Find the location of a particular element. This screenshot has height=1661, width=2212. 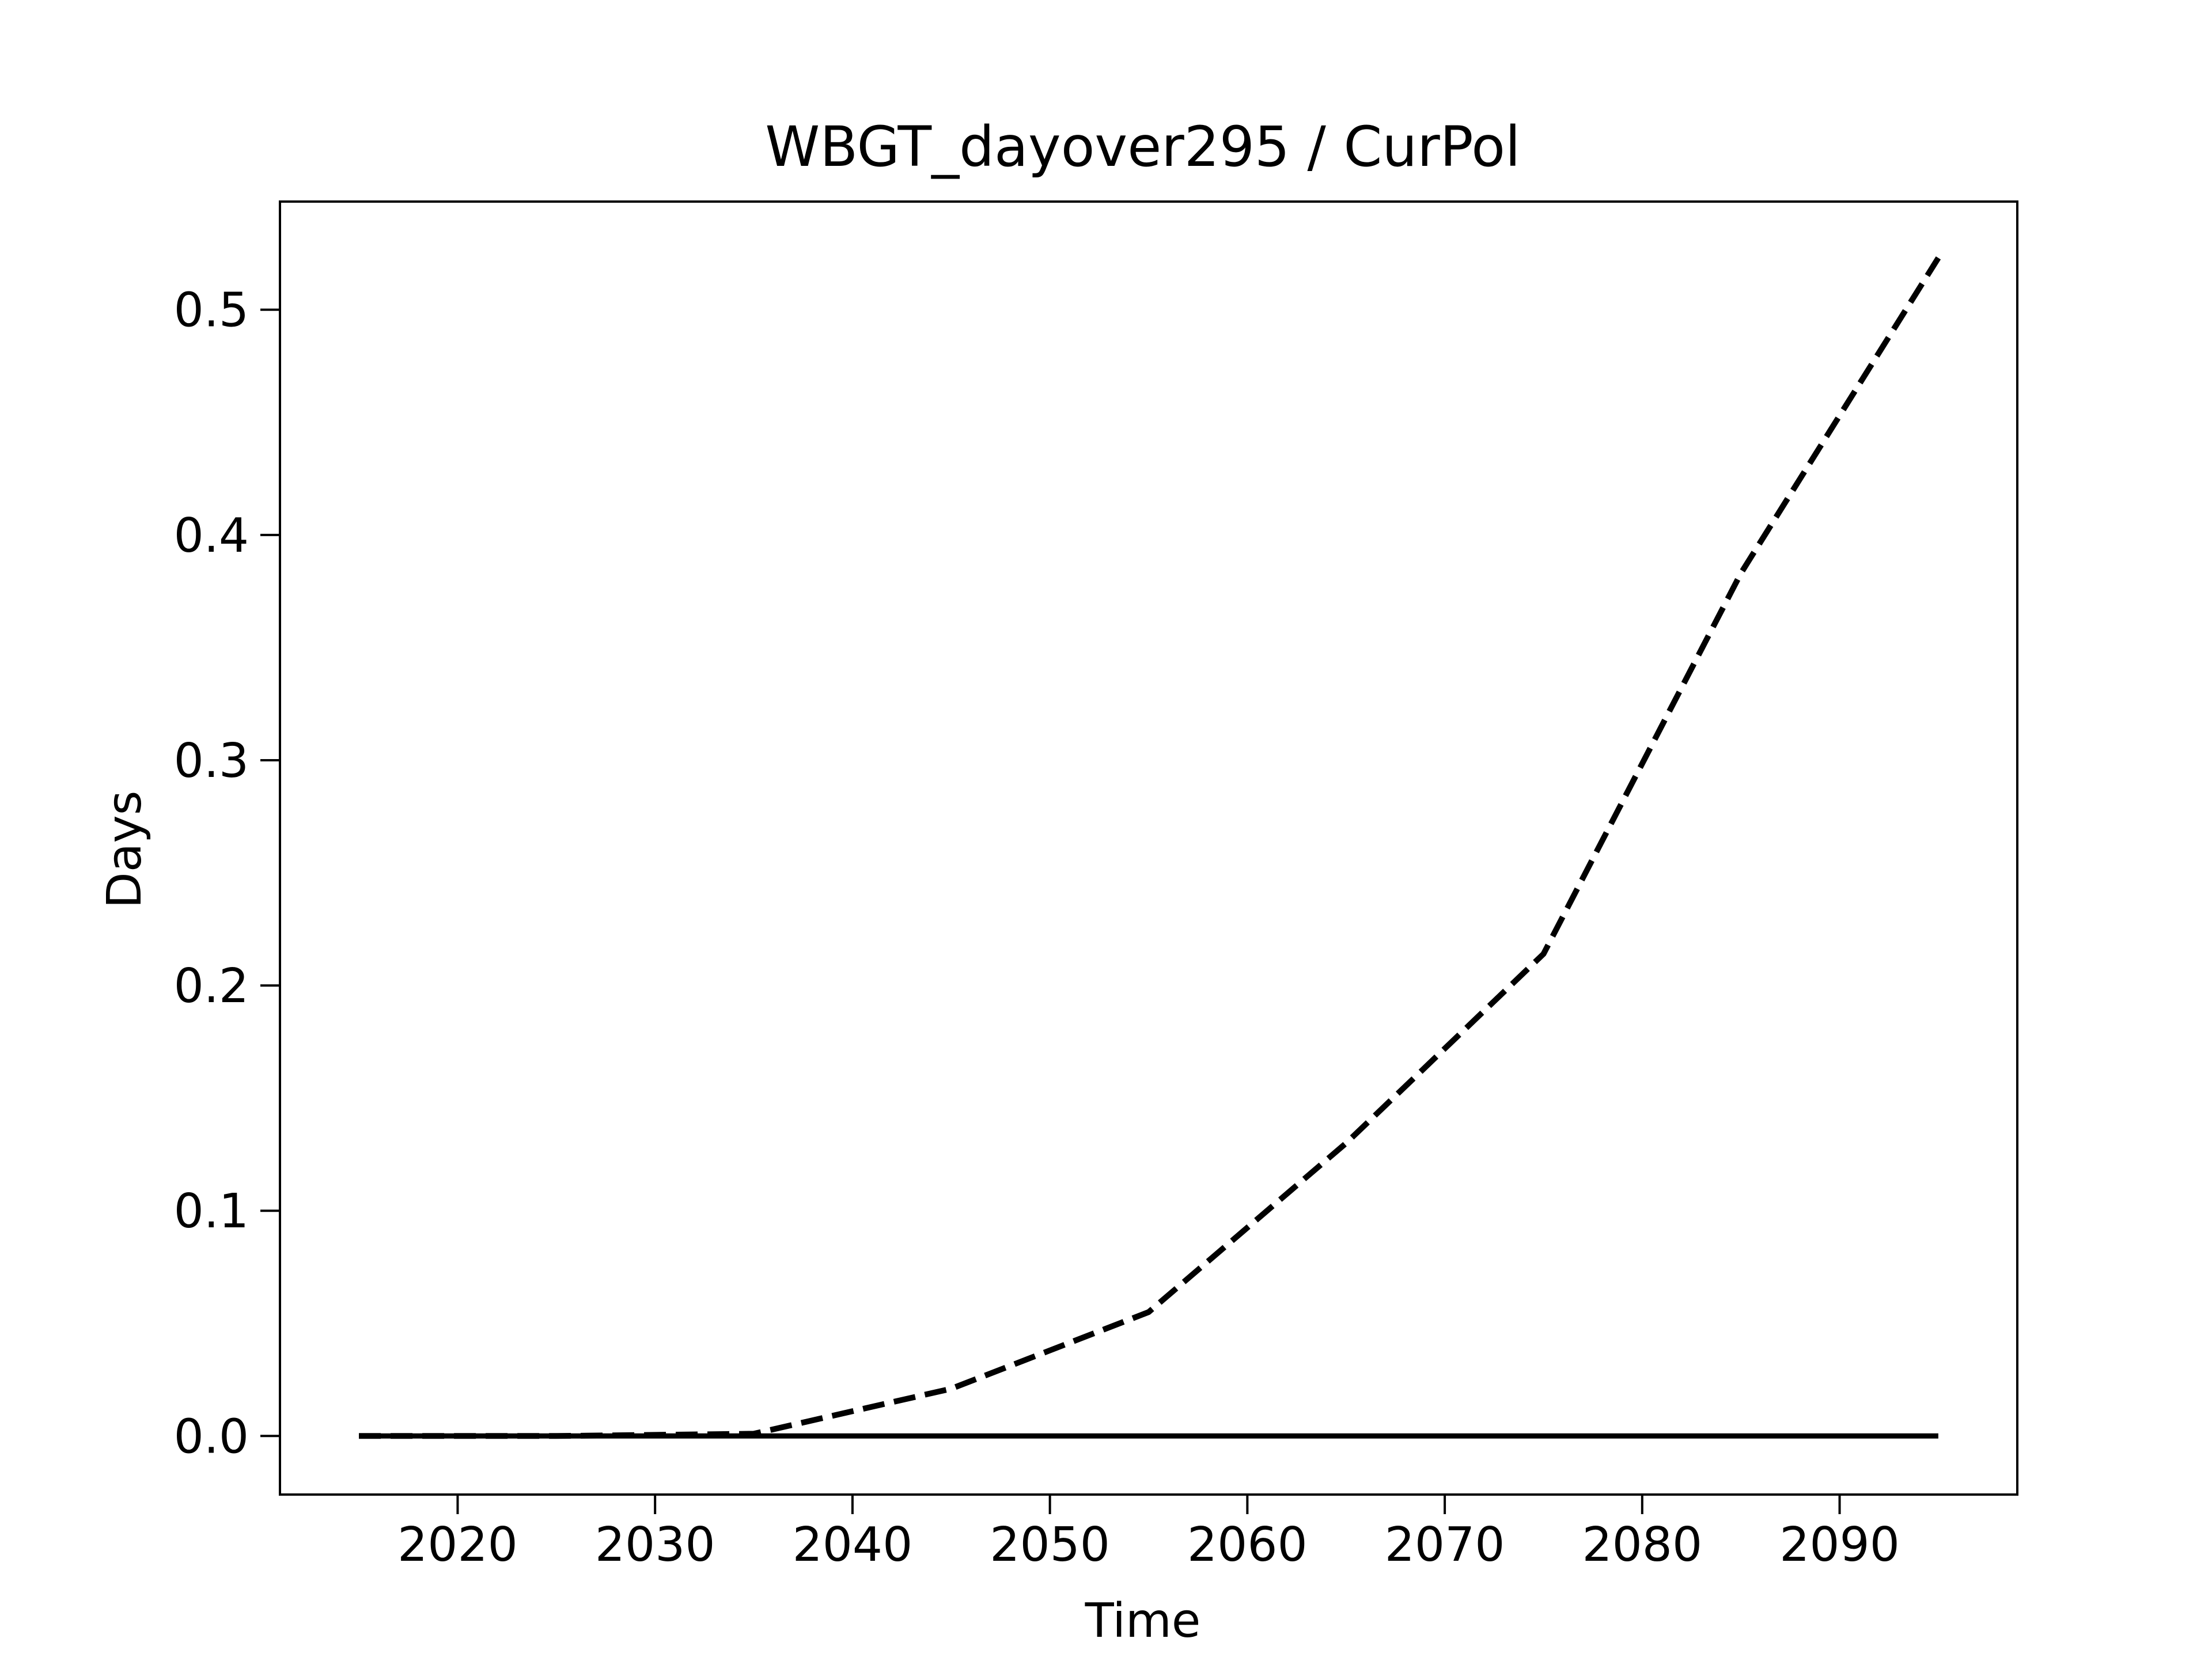

x-axis-label: Time is located at coordinates (1143, 1621).